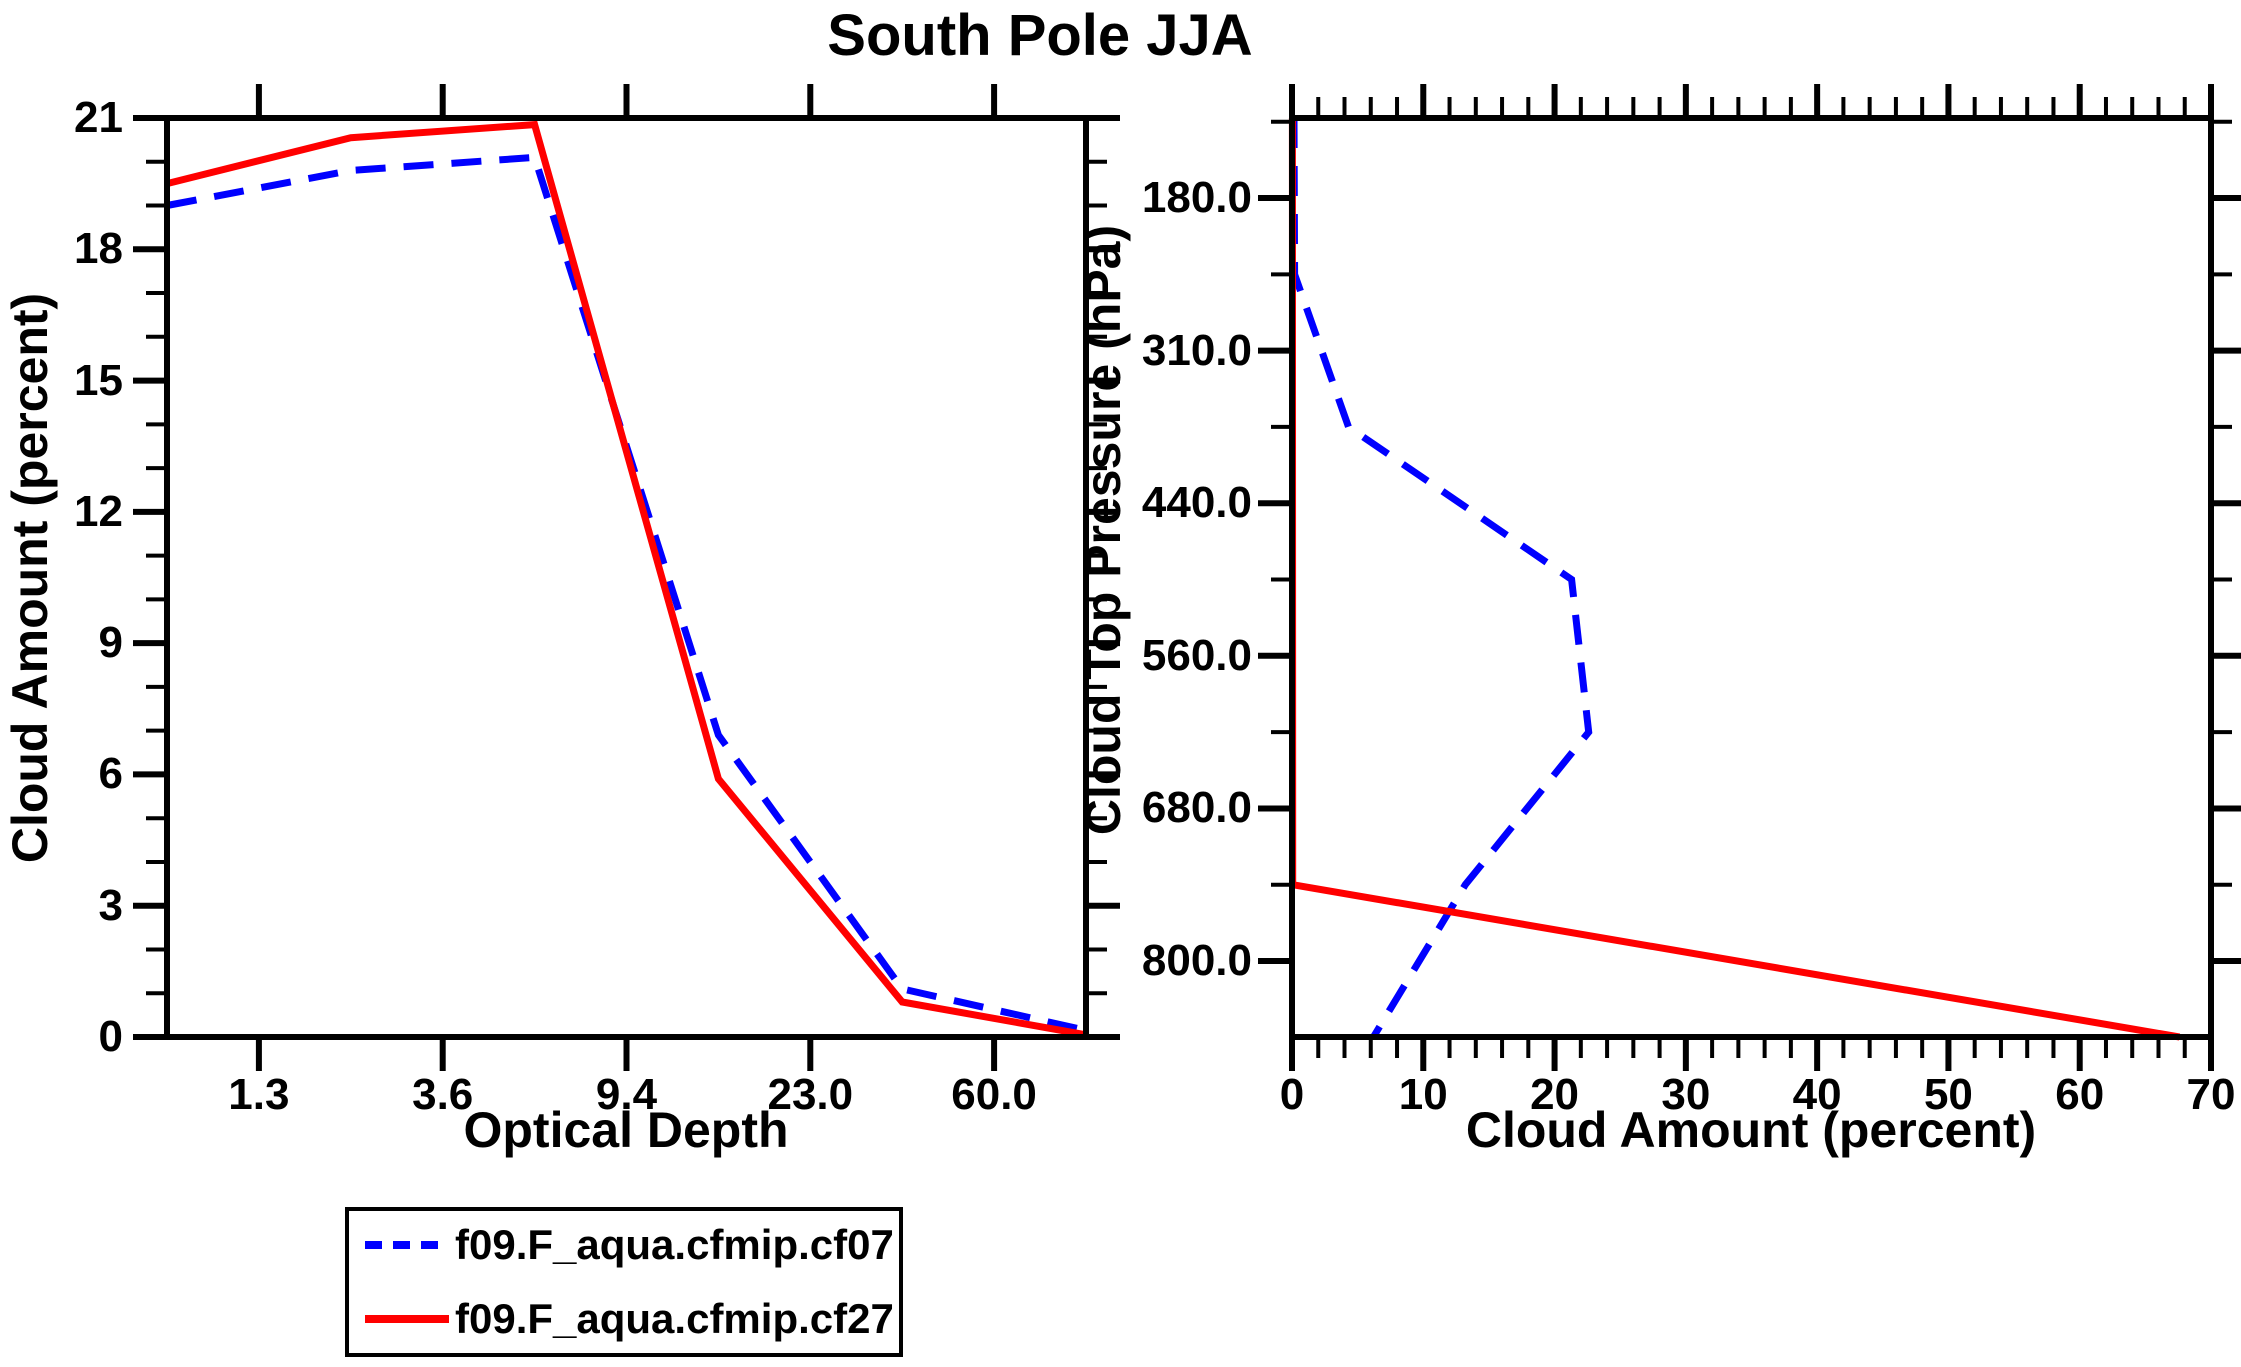 The width and height of the screenshot is (2241, 1367). What do you see at coordinates (407, 1319) in the screenshot?
I see `legend-line-sample-solid` at bounding box center [407, 1319].